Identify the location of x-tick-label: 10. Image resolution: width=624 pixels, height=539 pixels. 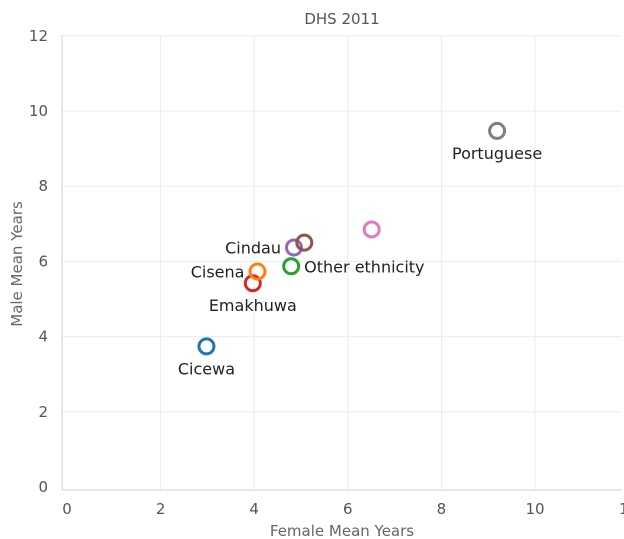
(534, 509).